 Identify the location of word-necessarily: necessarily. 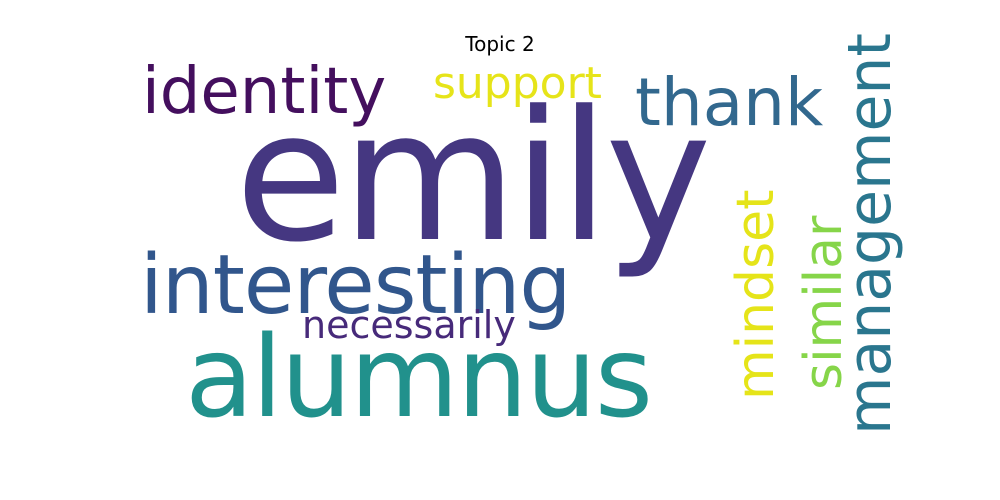
(409, 325).